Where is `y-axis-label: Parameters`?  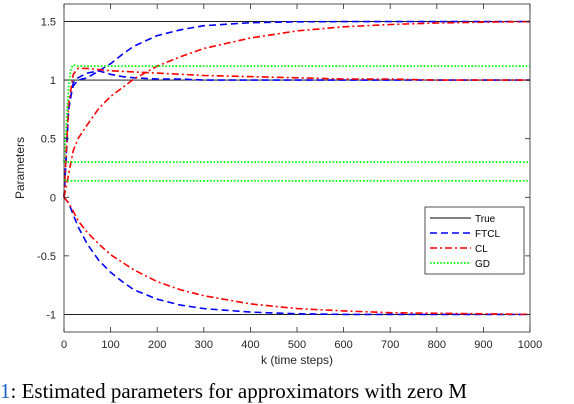
y-axis-label: Parameters is located at coordinates (20, 168).